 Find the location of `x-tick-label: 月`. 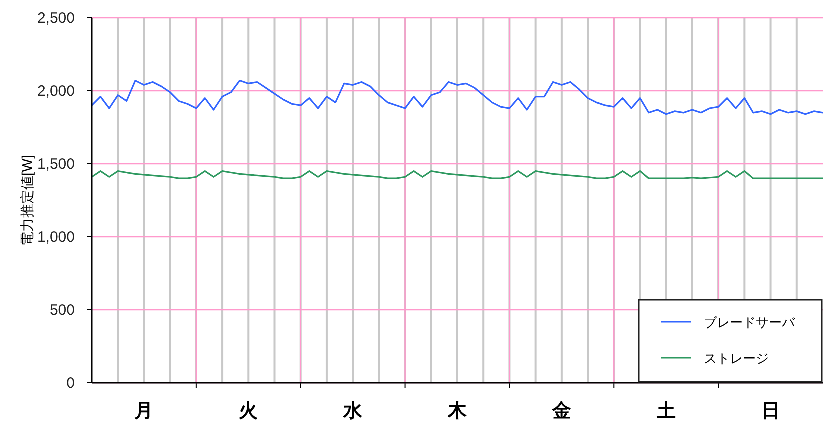

x-tick-label: 月 is located at coordinates (144, 411).